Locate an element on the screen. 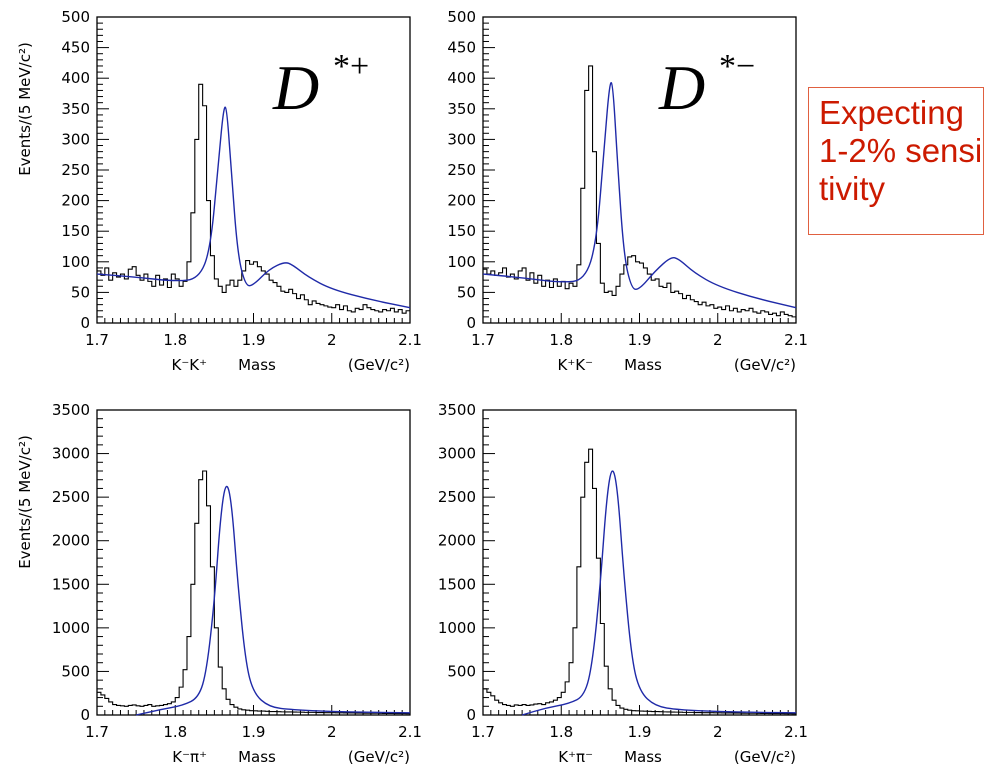  x-axis-label-particles: K⁻π⁺ is located at coordinates (189, 757).